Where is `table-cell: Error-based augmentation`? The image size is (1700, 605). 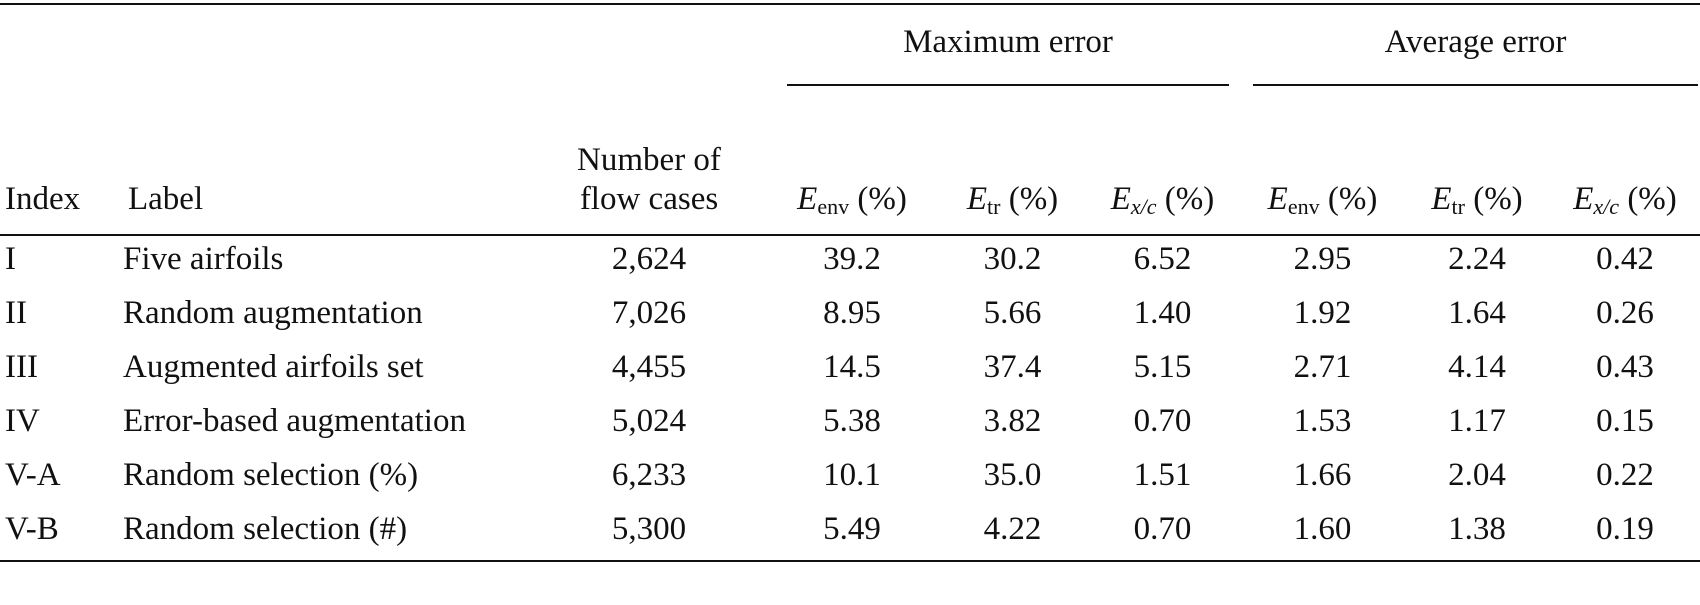
table-cell: Error-based augmentation is located at coordinates (294, 421).